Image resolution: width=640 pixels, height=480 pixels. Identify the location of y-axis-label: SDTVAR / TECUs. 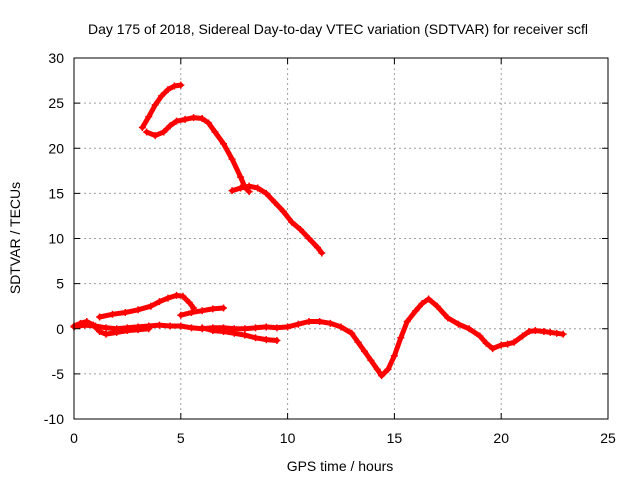
(15, 238).